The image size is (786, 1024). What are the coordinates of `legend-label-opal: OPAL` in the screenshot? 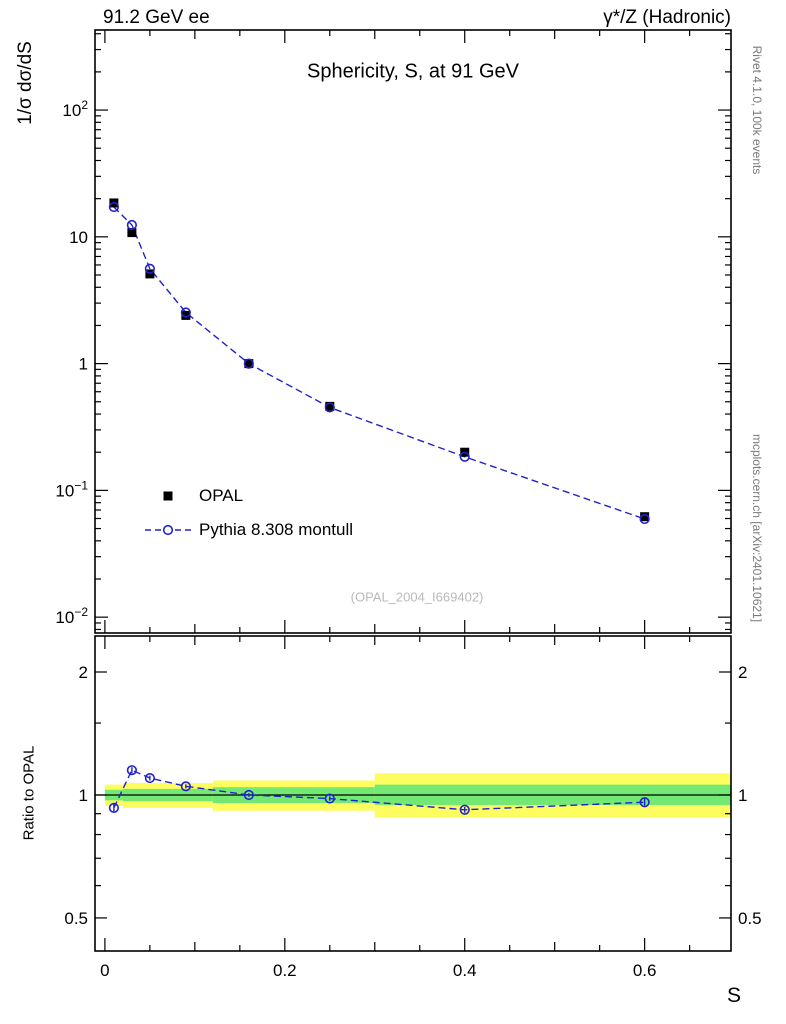 It's located at (221, 495).